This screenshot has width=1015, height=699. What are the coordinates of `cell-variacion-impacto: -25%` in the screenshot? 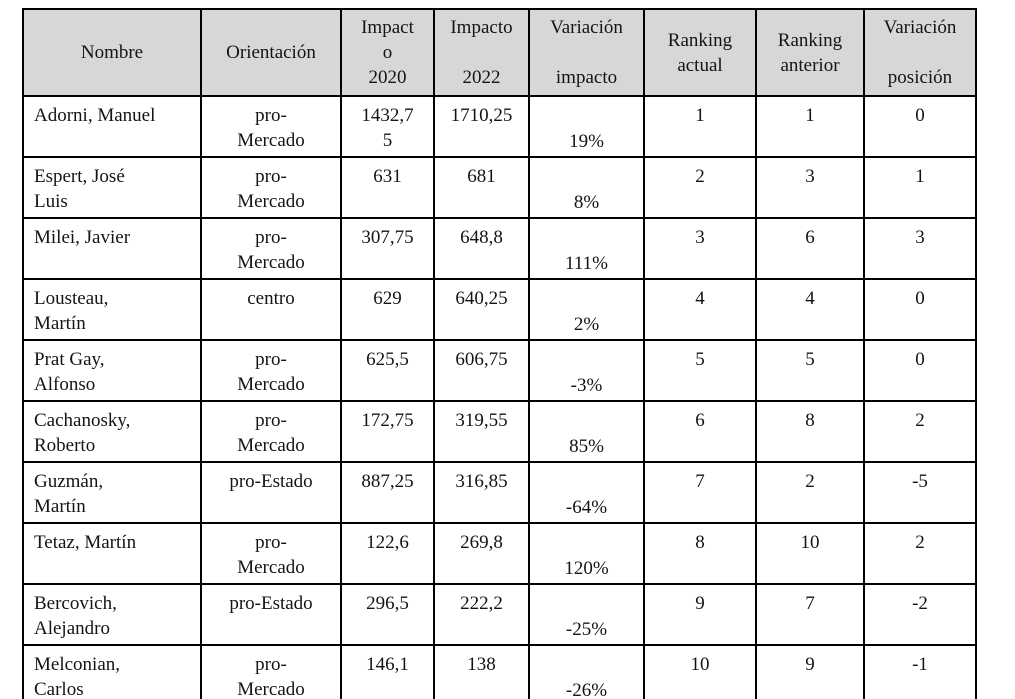 It's located at (586, 614).